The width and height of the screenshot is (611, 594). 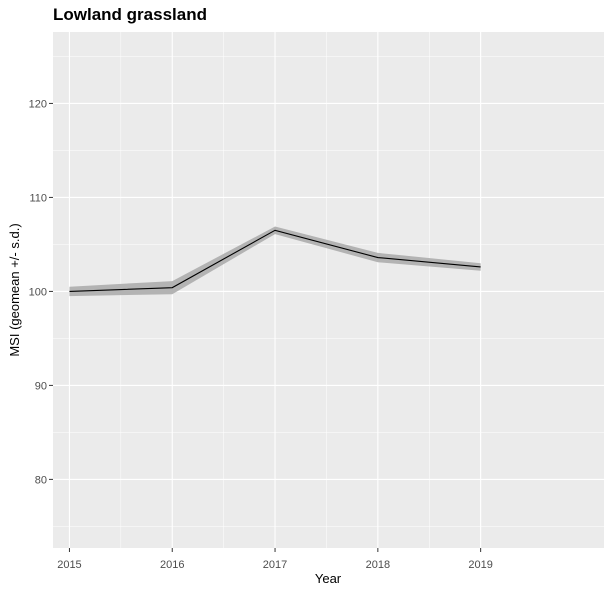 I want to click on y-tick-label: 100, so click(x=38, y=292).